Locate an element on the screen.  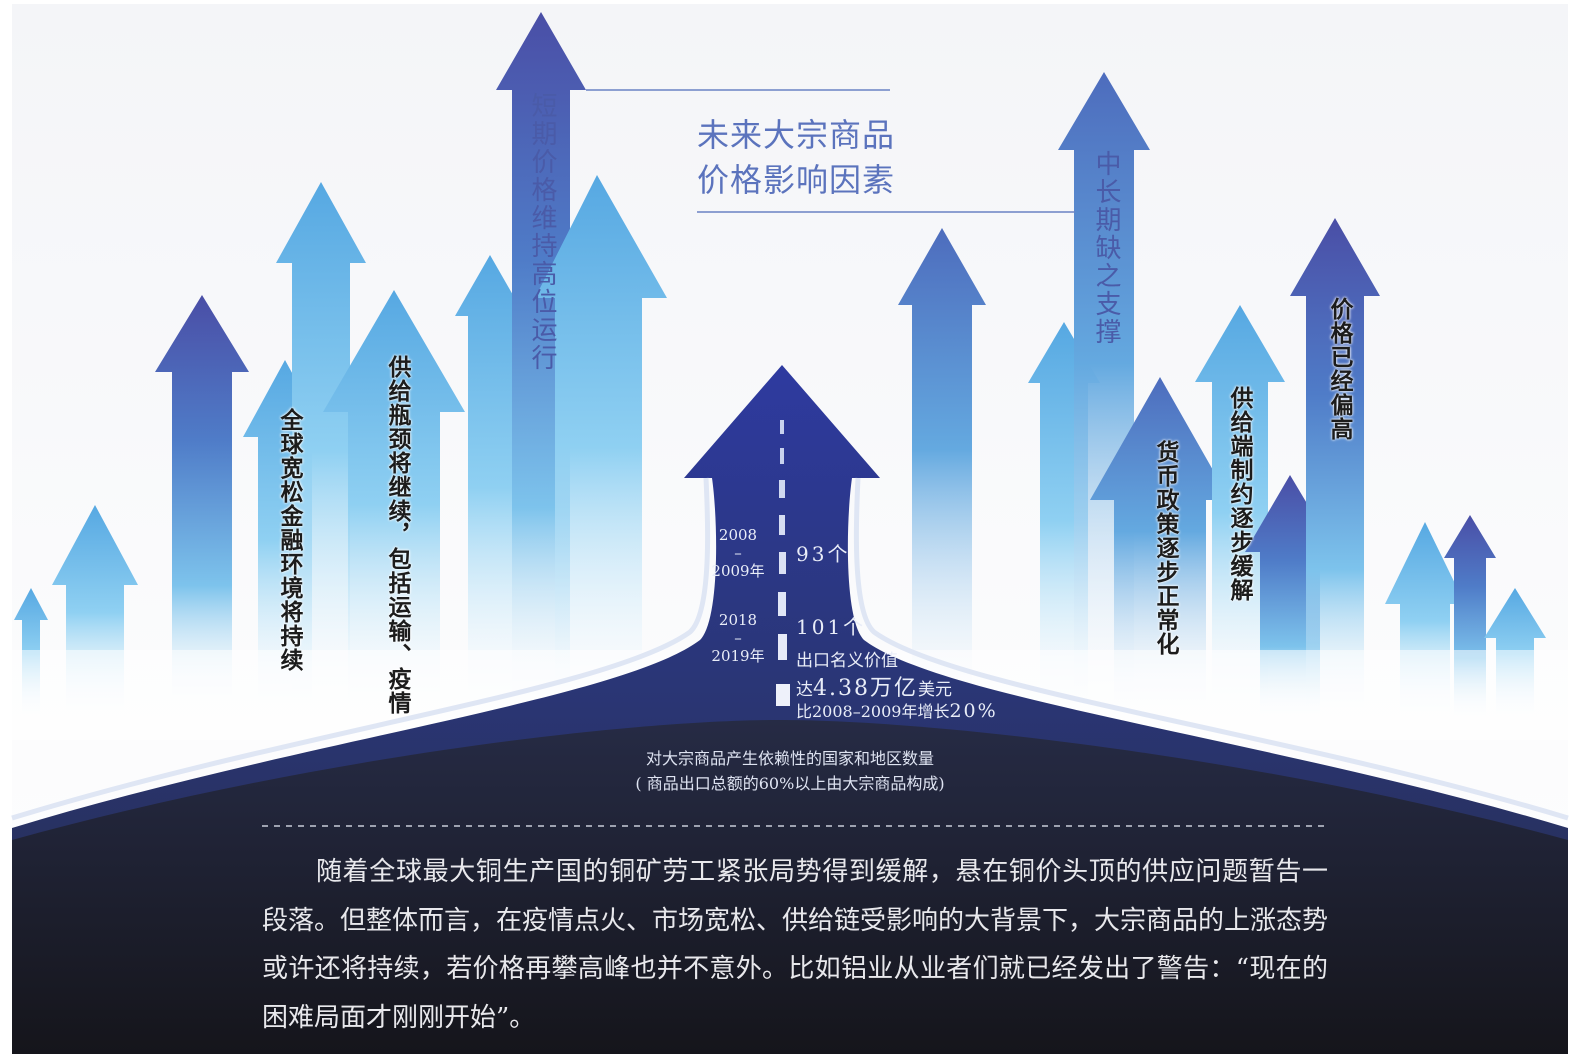
count-2008-2009: 93个 is located at coordinates (823, 552).